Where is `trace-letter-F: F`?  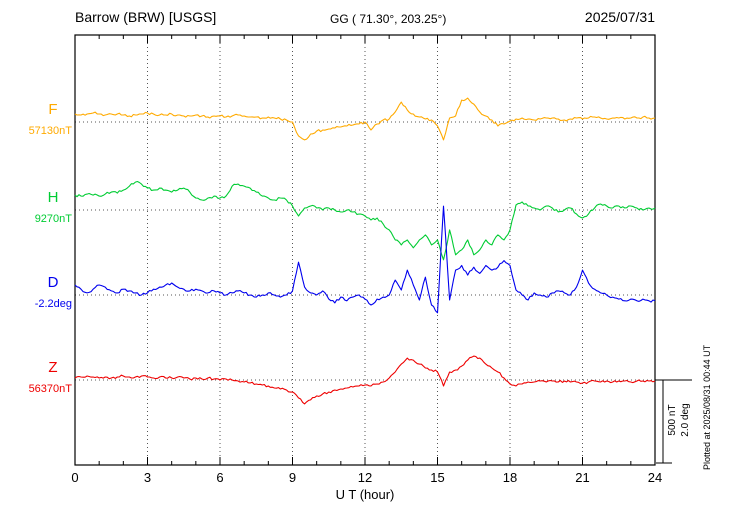 trace-letter-F: F is located at coordinates (53, 109).